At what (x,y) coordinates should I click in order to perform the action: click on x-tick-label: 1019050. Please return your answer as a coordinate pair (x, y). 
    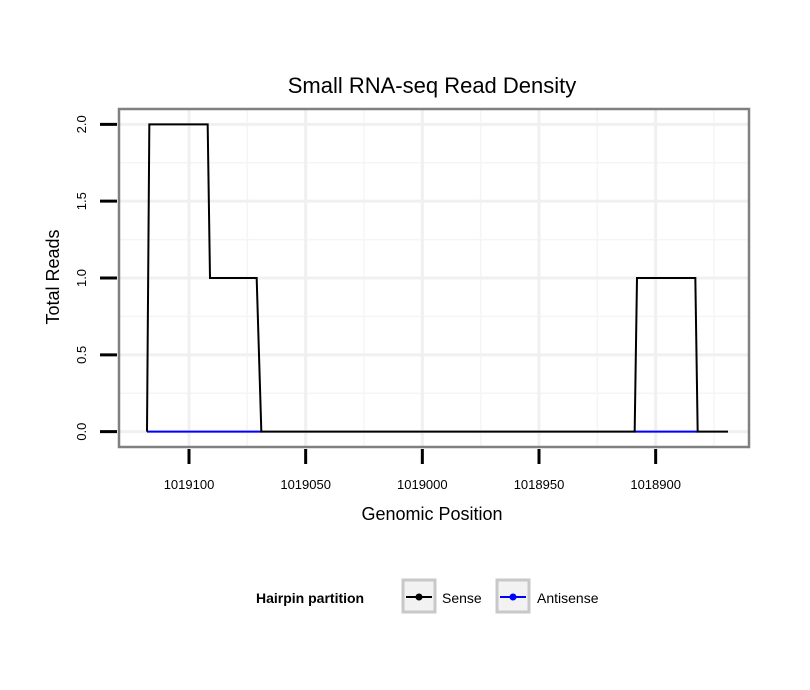
    Looking at the image, I should click on (305, 484).